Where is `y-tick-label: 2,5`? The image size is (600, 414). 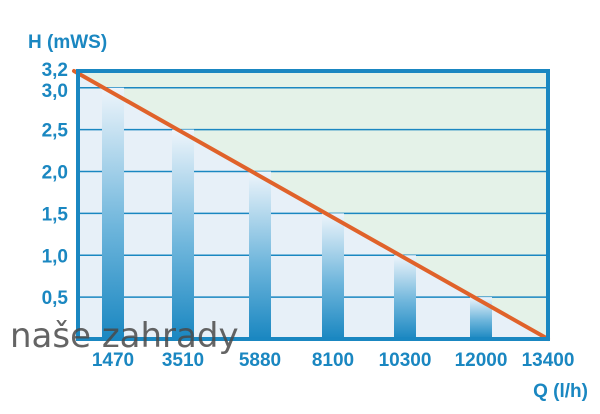 y-tick-label: 2,5 is located at coordinates (55, 131).